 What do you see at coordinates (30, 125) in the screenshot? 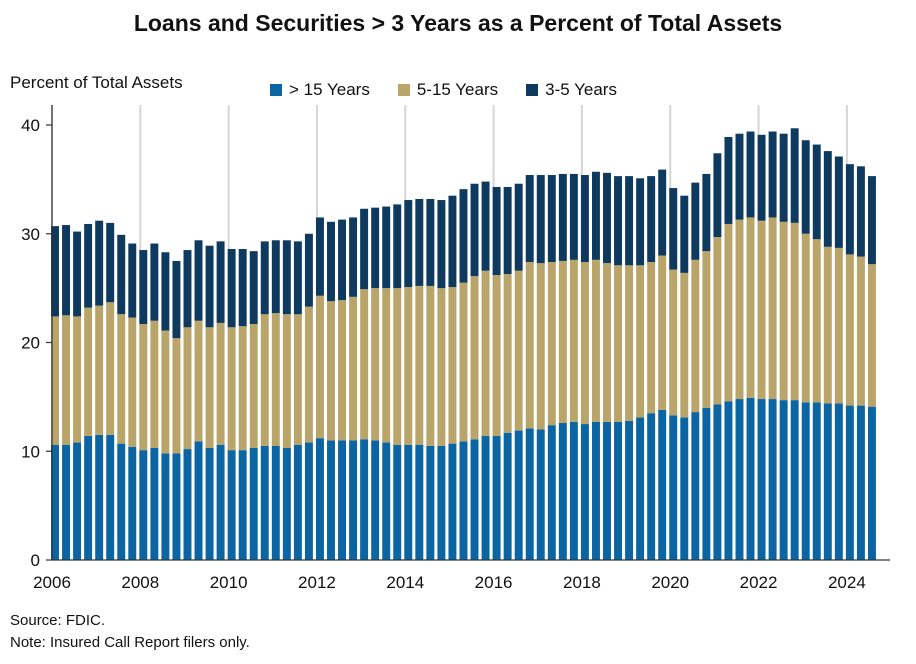
I see `y-tick-label-40: 40` at bounding box center [30, 125].